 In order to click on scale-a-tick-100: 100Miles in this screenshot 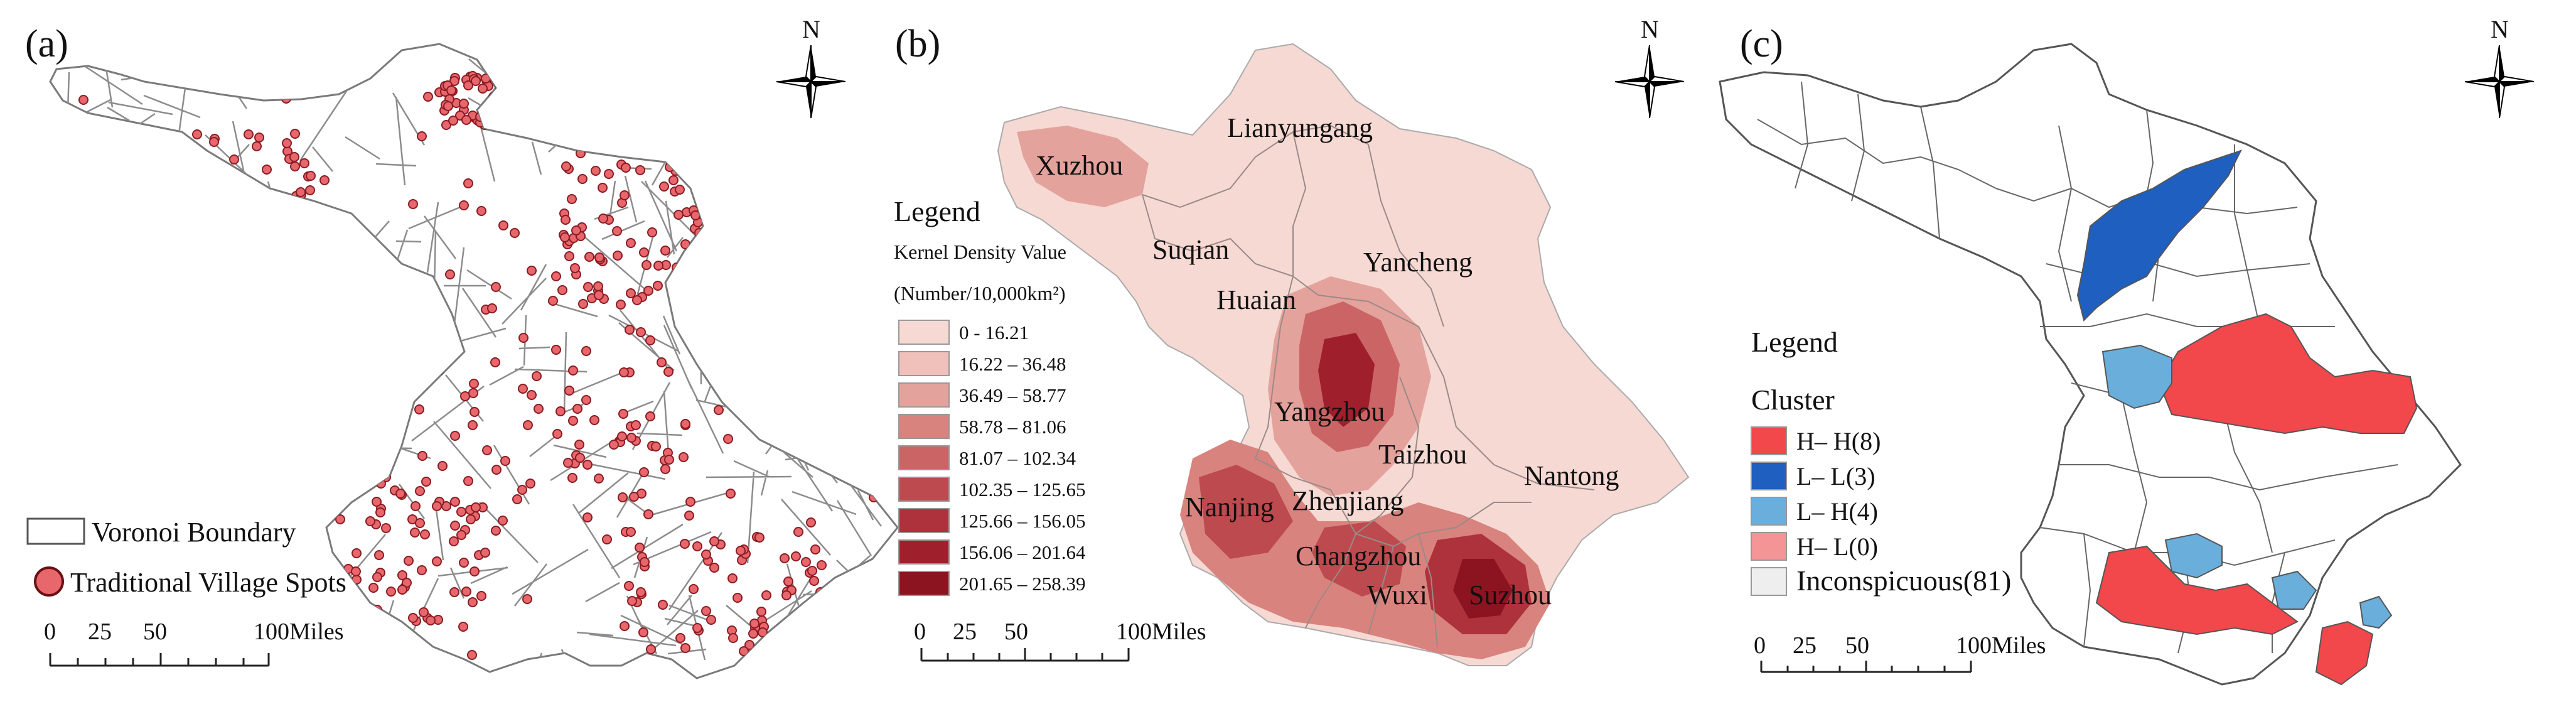, I will do `click(299, 632)`.